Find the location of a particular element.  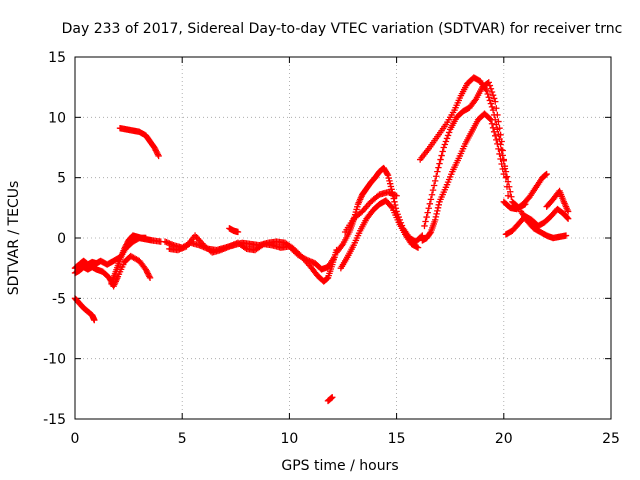

series-fill-track-d is located at coordinates (85, 309).